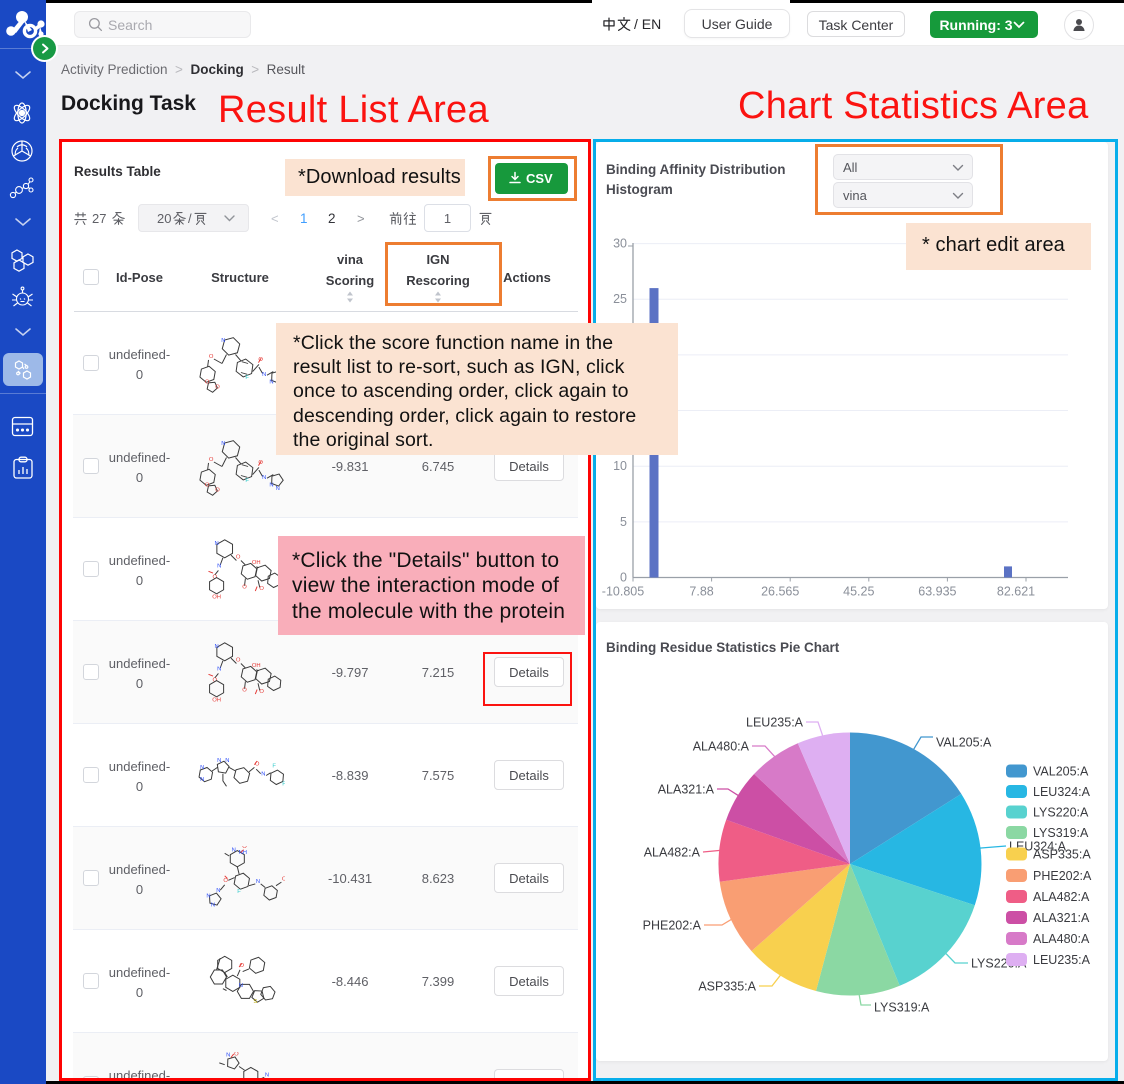  What do you see at coordinates (242, 853) in the screenshot?
I see `svg-text: NH` at bounding box center [242, 853].